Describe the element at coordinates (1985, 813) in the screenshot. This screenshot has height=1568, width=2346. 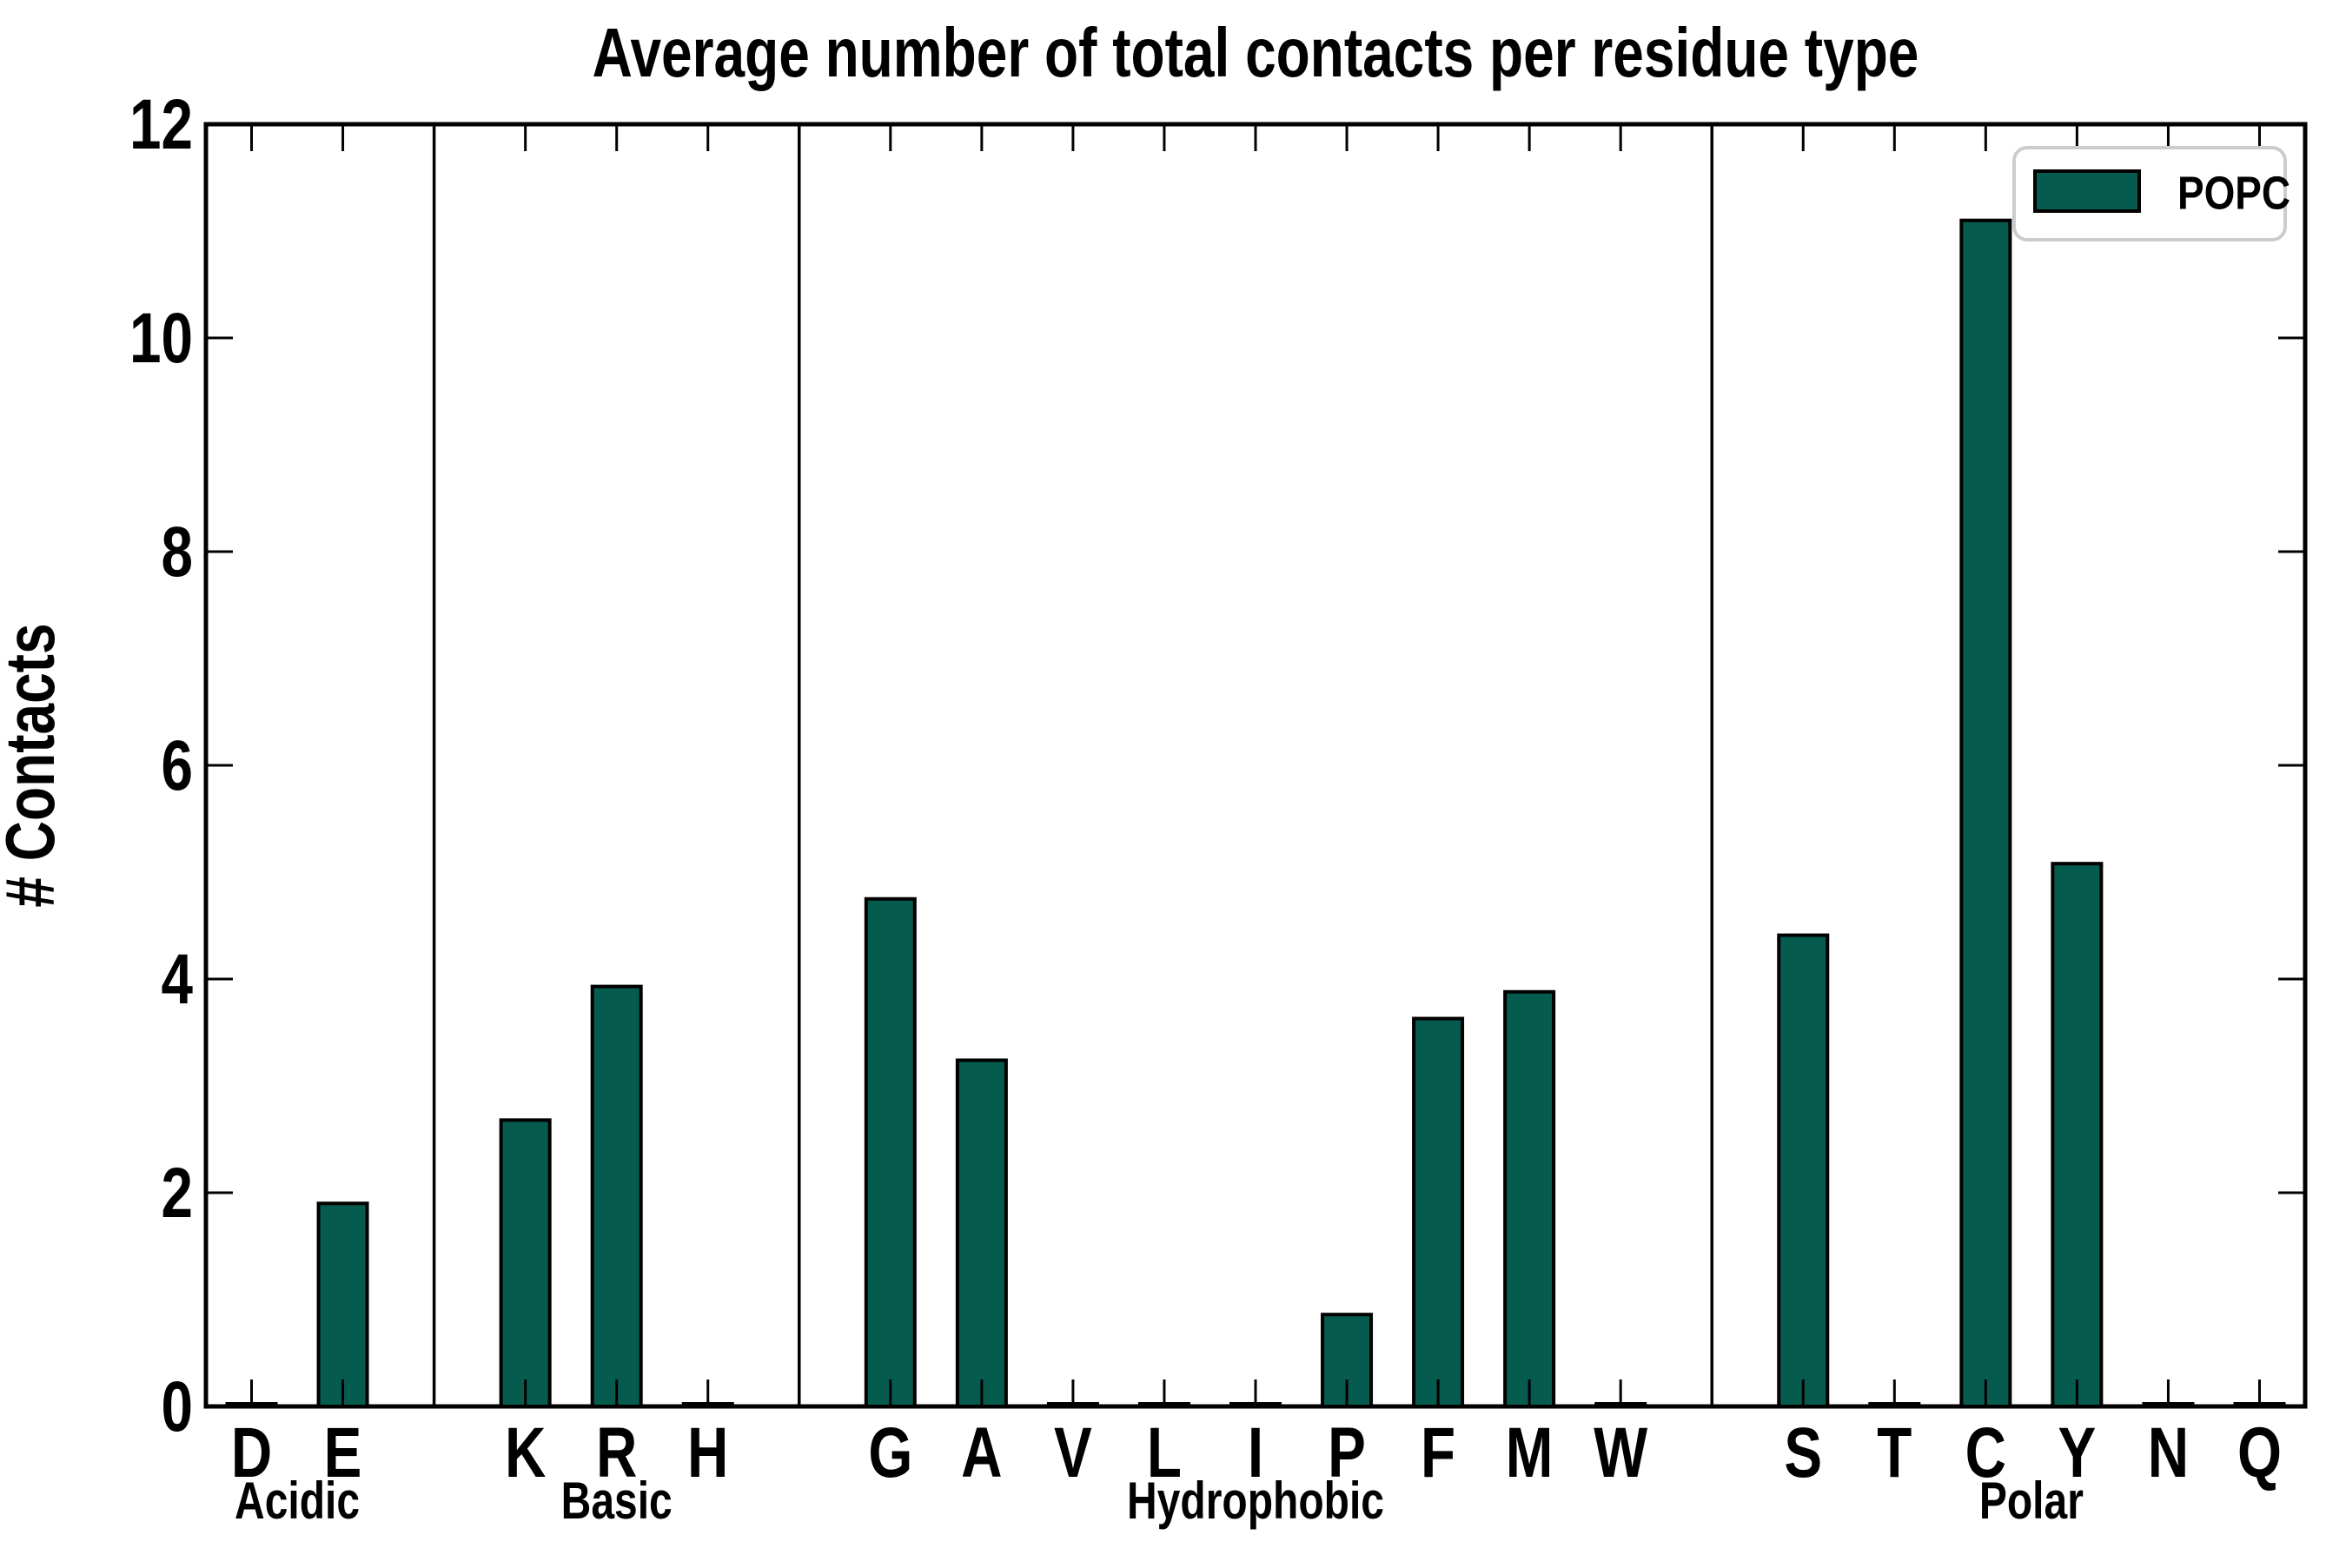
I see `bar-C` at that location.